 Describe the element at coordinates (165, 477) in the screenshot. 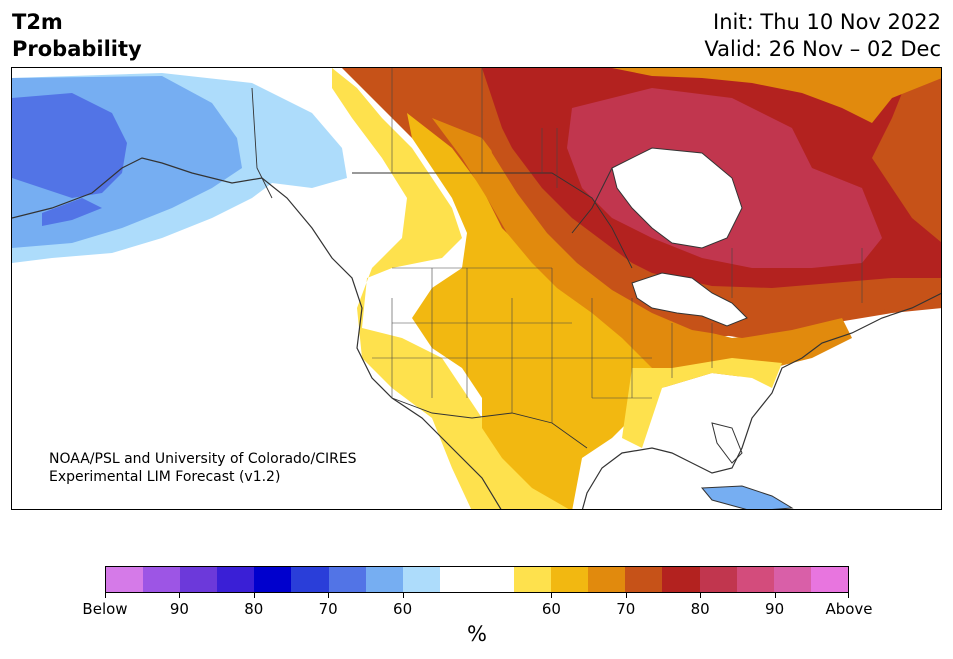

I see `credit-line-2: Experimental LIM Forecast (v1.2)` at that location.